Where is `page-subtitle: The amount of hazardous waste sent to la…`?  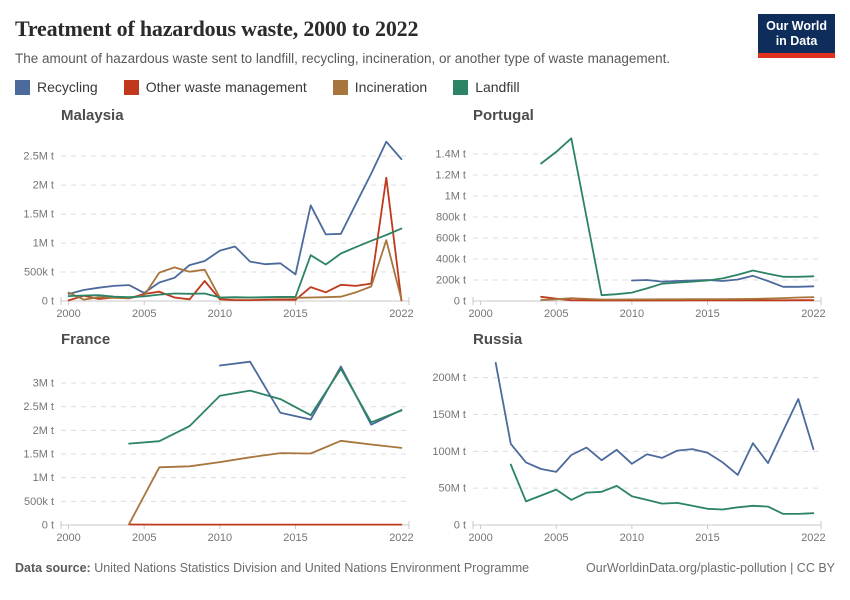 page-subtitle: The amount of hazardous waste sent to la… is located at coordinates (343, 58).